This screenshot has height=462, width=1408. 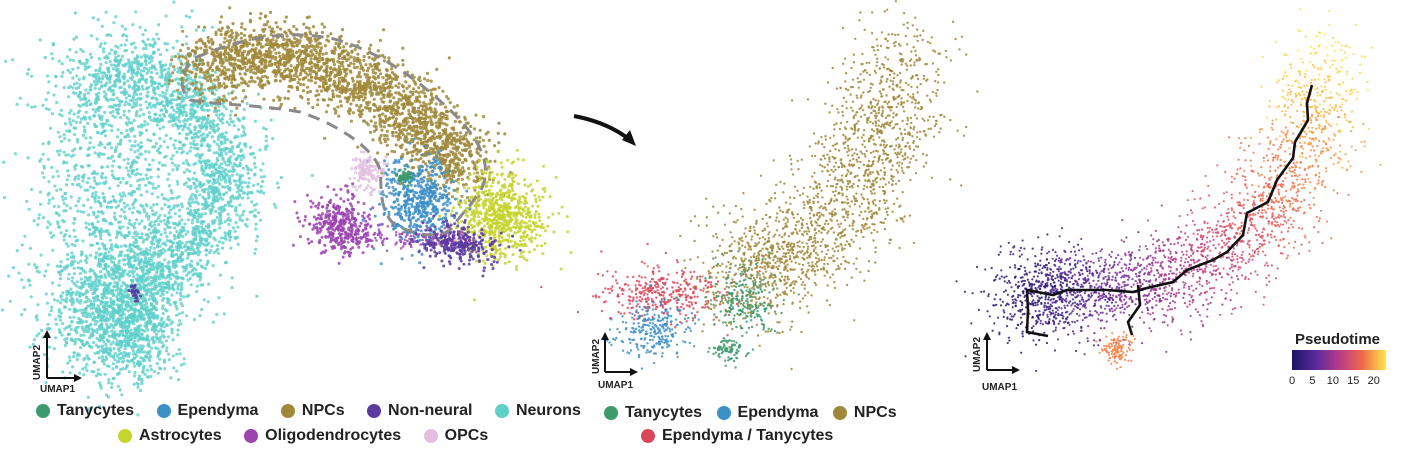 I want to click on umap-axes-p1: UMAP2 UMAP1, so click(x=57, y=362).